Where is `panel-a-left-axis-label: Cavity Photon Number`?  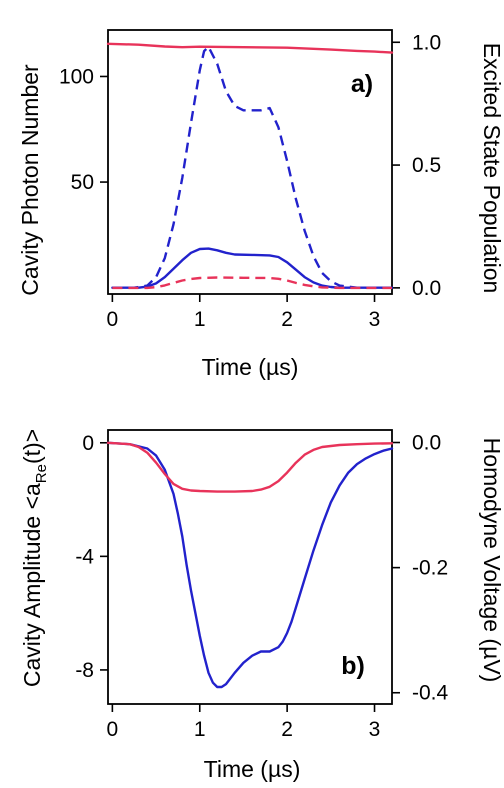 panel-a-left-axis-label: Cavity Photon Number is located at coordinates (30, 180).